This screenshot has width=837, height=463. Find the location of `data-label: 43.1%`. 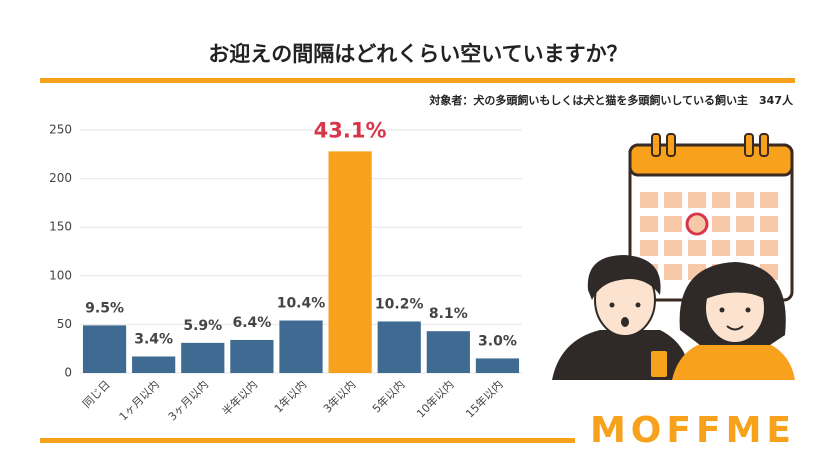

data-label: 43.1% is located at coordinates (350, 130).